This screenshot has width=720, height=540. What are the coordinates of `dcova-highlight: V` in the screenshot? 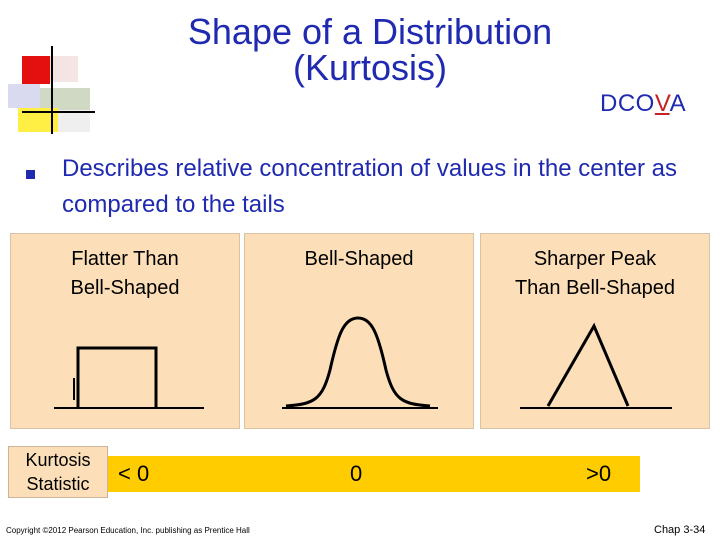 It's located at (662, 103).